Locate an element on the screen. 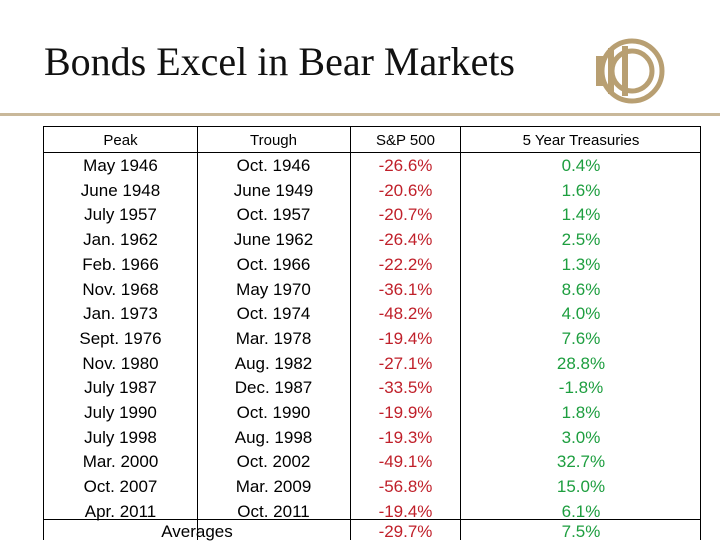 The height and width of the screenshot is (544, 720). averages-treasuries: 7.5% is located at coordinates (581, 531).